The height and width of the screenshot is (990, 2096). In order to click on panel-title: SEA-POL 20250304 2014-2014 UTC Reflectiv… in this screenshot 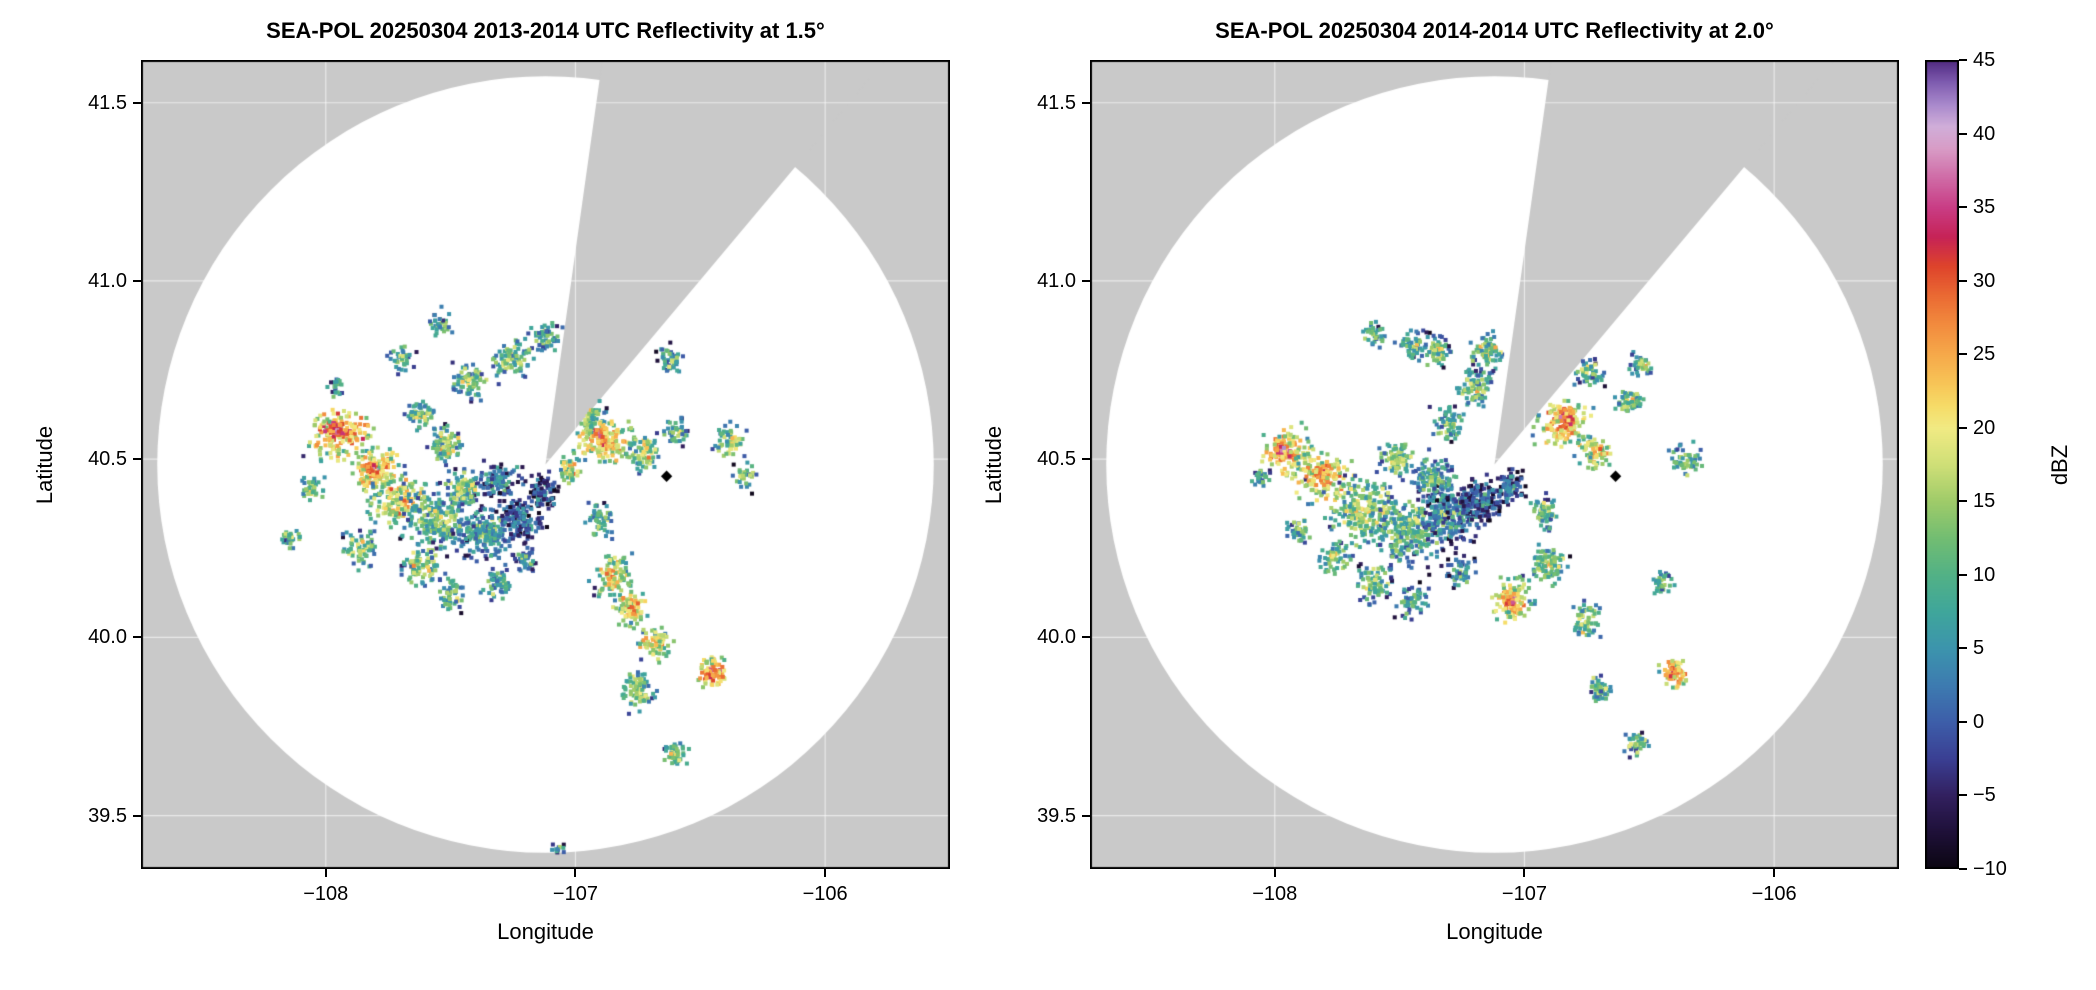, I will do `click(1494, 30)`.